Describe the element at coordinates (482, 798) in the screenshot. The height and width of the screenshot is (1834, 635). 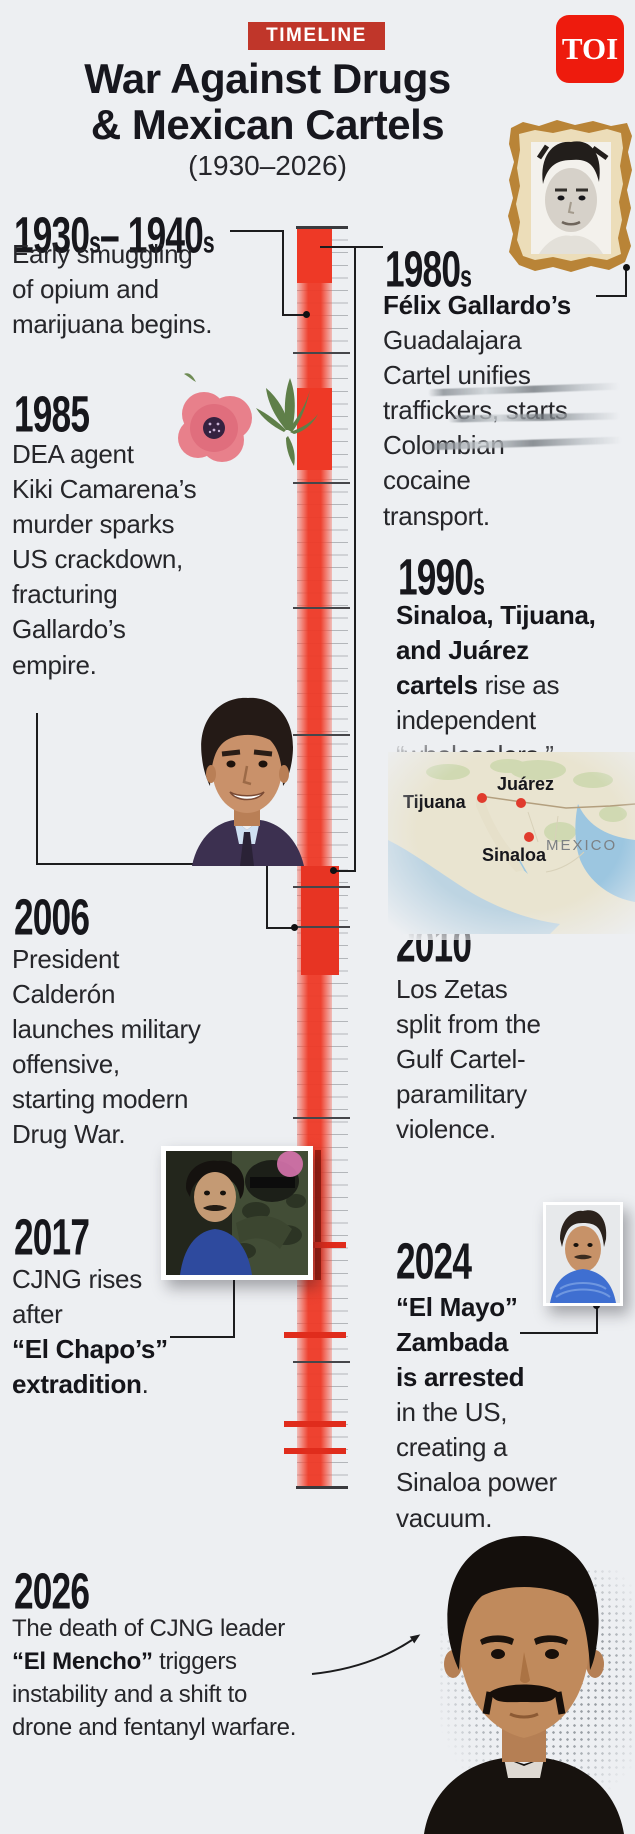
I see `map-dot-tijuana` at that location.